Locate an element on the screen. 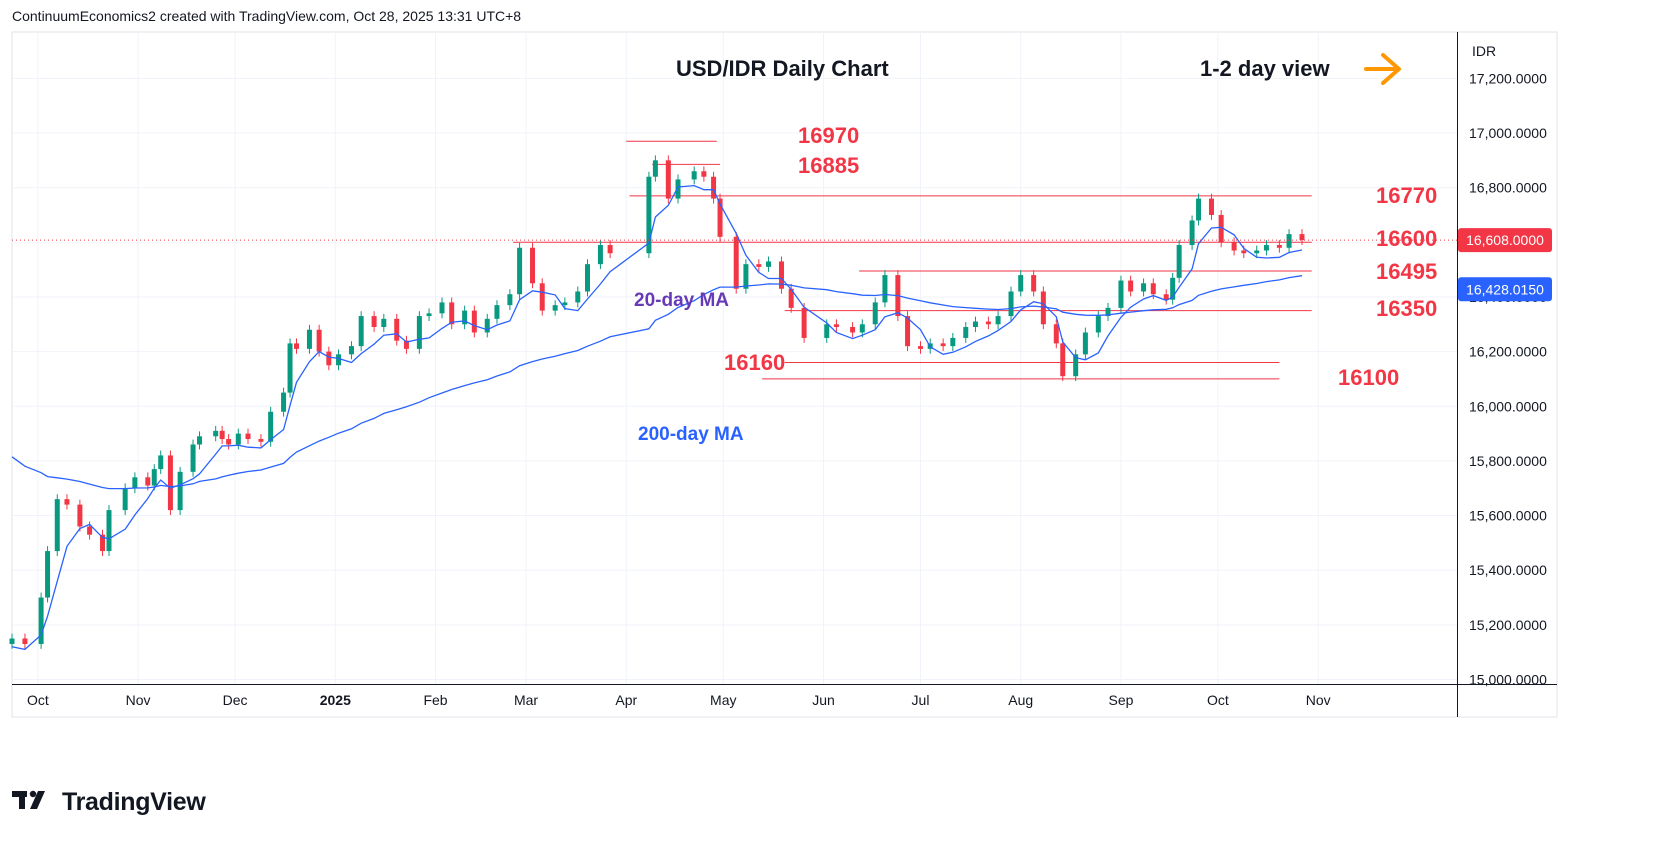  level-label: 16100 is located at coordinates (1368, 377).